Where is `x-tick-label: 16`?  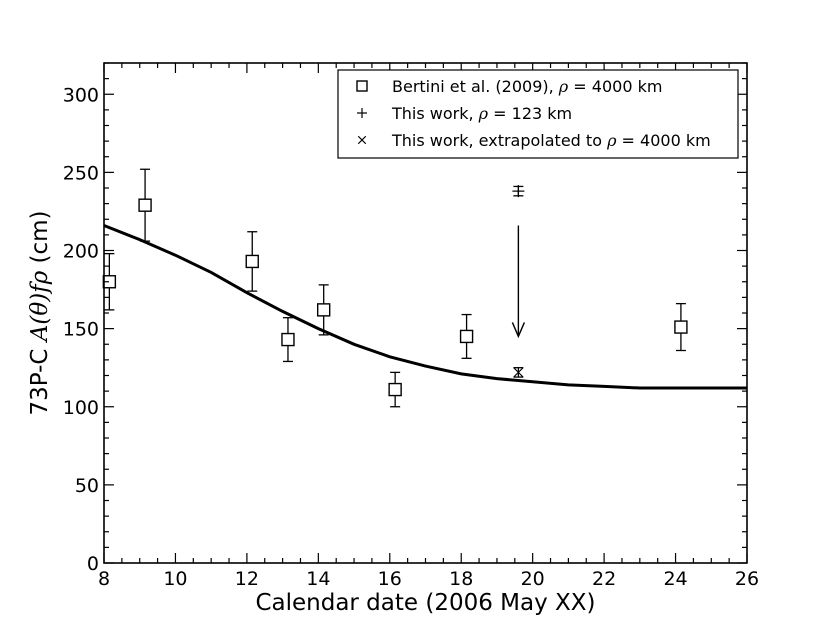 x-tick-label: 16 is located at coordinates (390, 579).